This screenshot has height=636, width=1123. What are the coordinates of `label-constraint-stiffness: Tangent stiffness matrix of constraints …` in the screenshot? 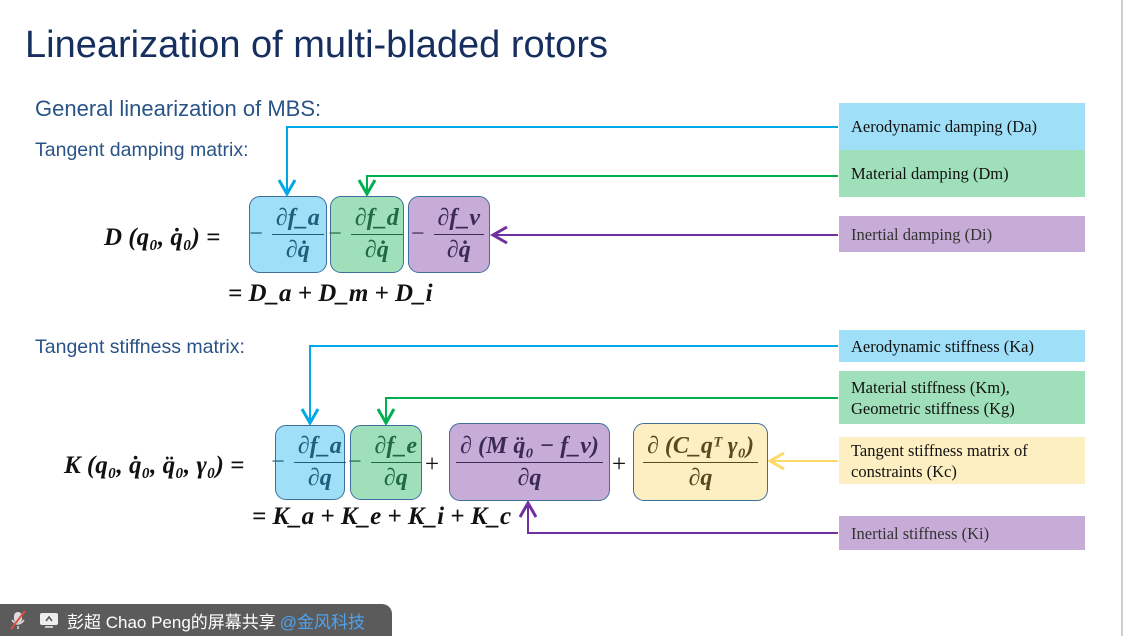 It's located at (962, 460).